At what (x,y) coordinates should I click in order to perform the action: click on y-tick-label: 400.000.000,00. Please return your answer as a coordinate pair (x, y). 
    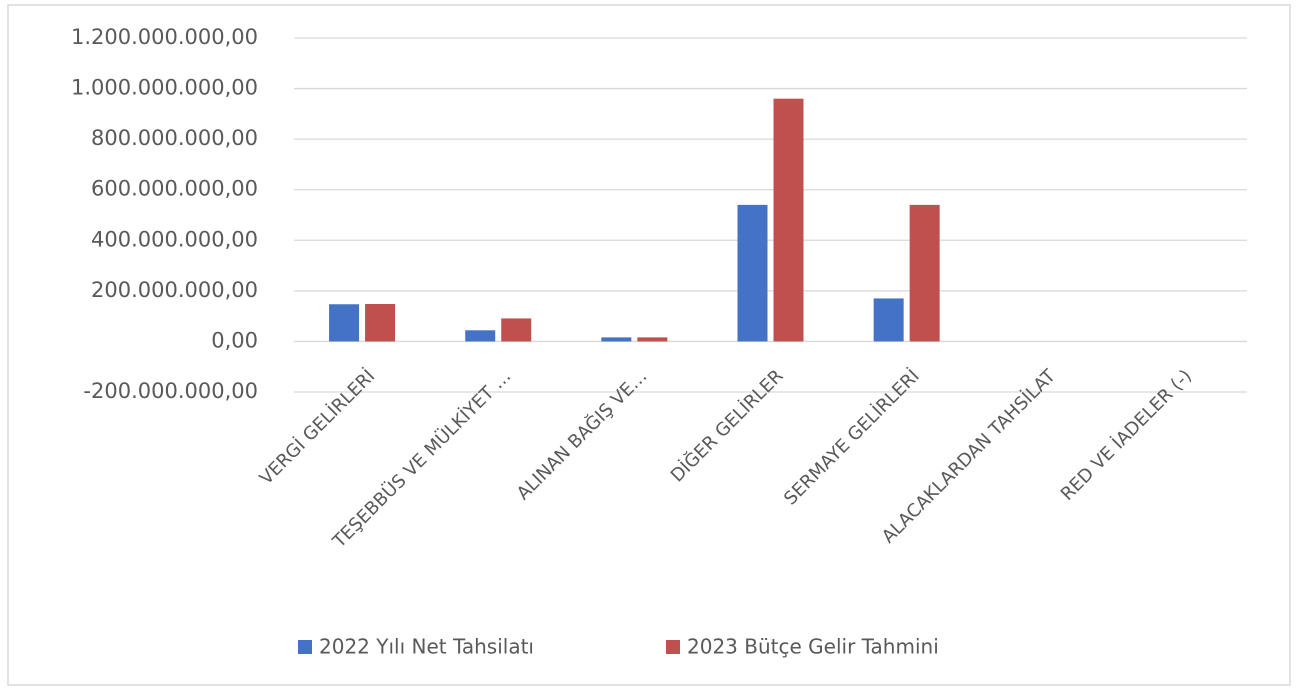
    Looking at the image, I should click on (174, 239).